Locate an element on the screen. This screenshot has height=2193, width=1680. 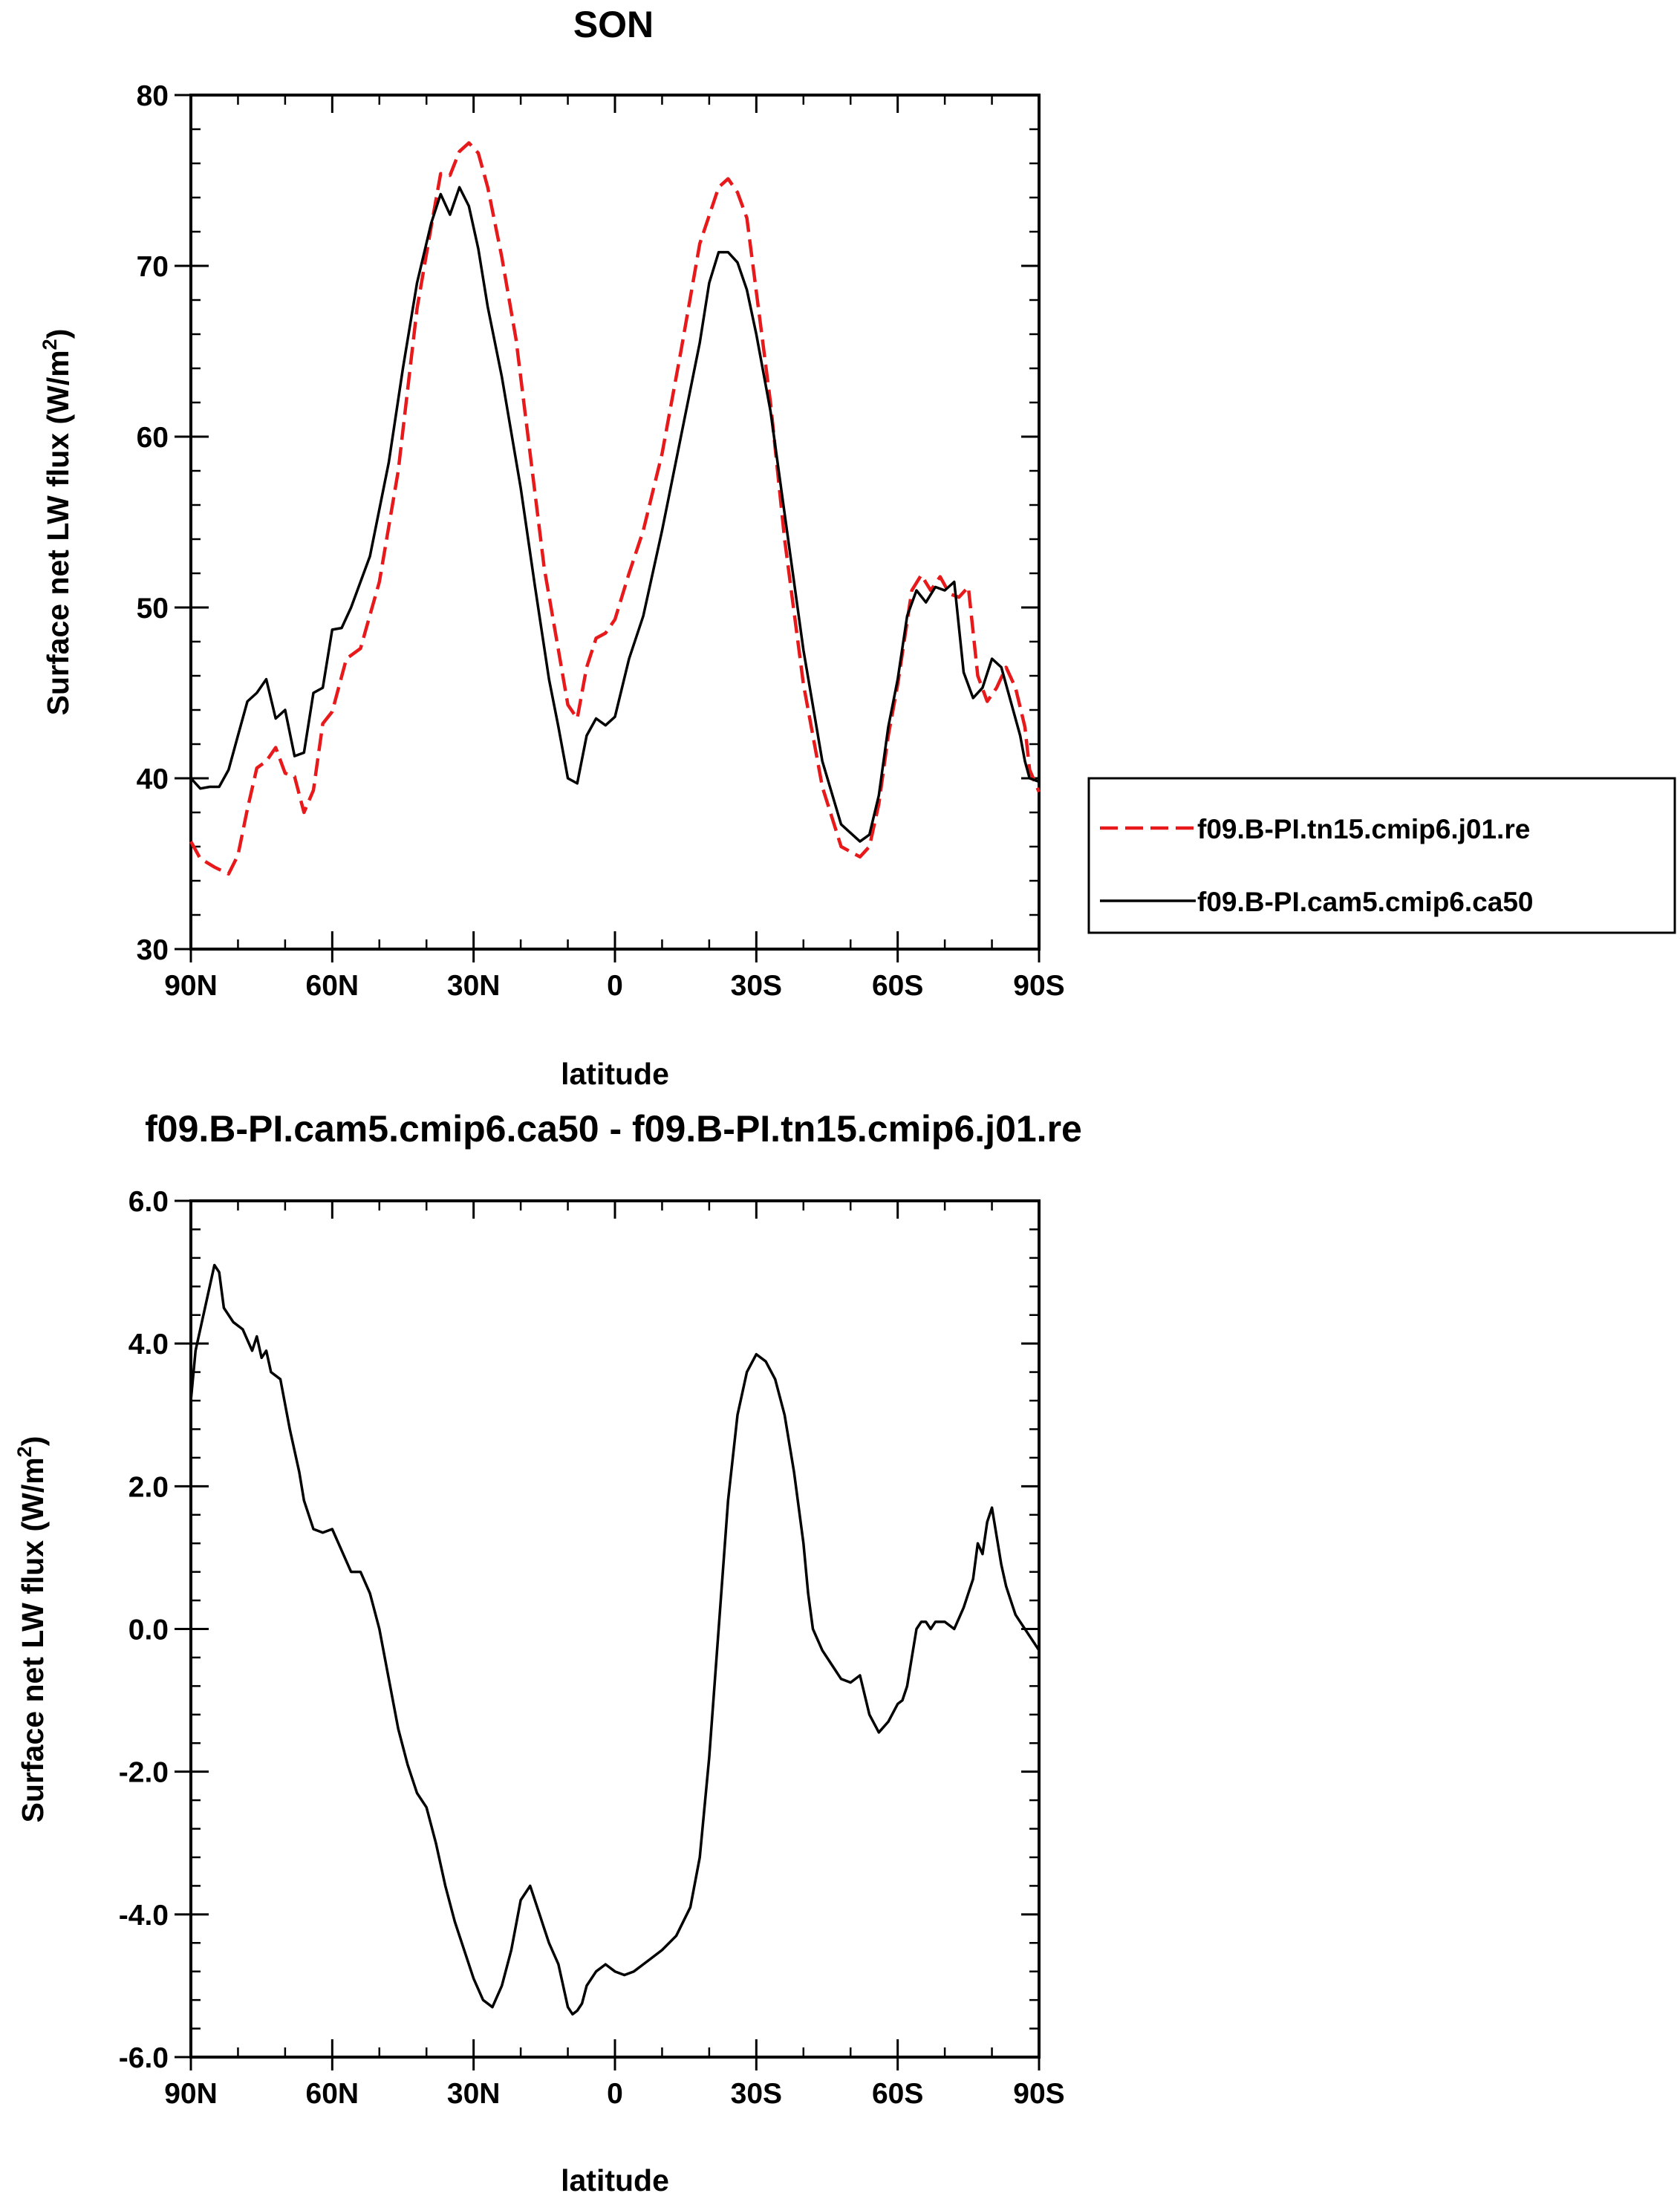
y-tick-label: 70 is located at coordinates (153, 267).